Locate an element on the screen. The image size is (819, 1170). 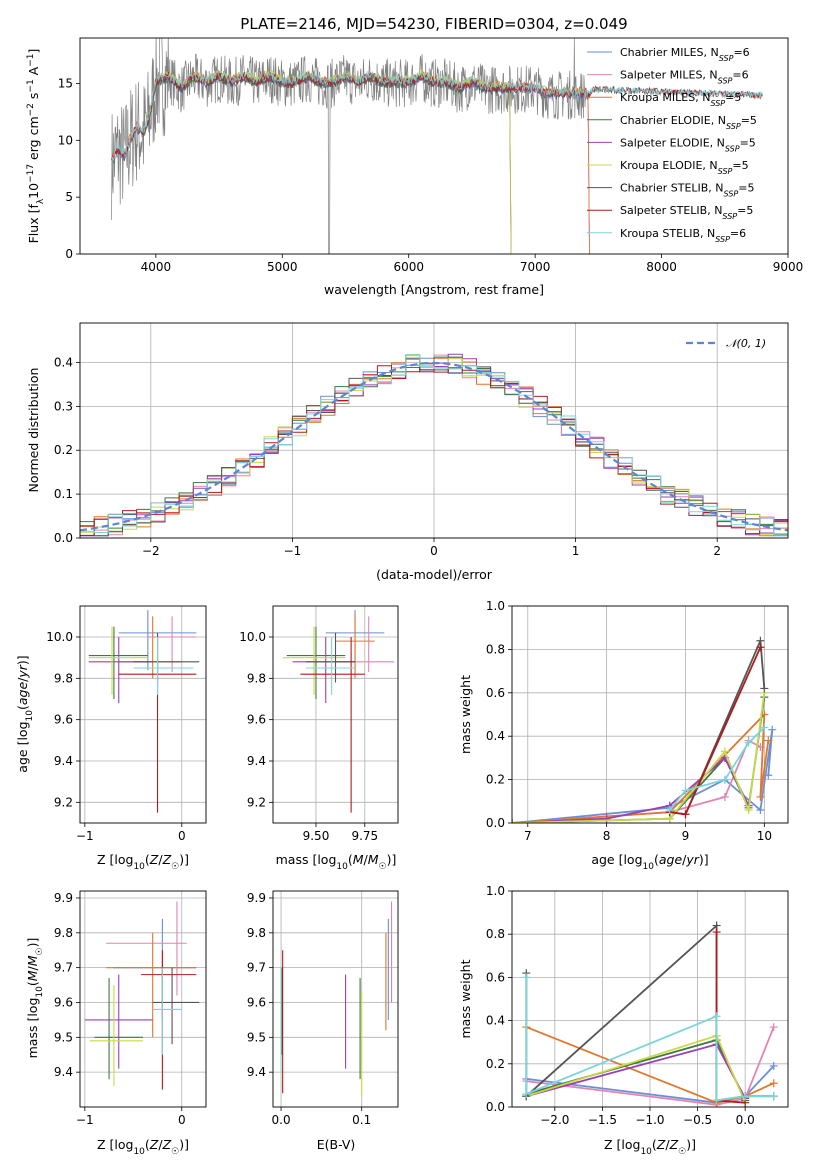
x-tick-label: 9.50 is located at coordinates (316, 836).